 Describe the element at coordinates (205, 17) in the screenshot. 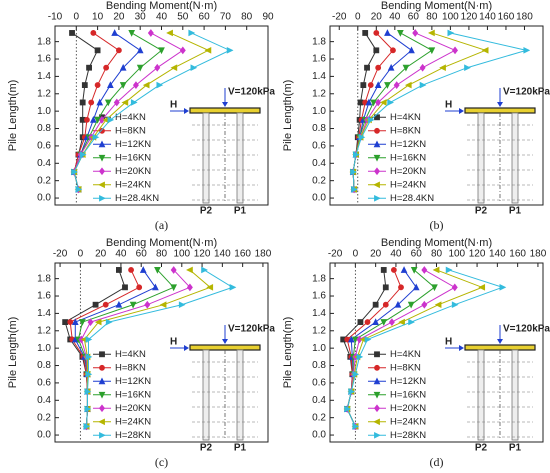

I see `x-tick-label: 60` at that location.